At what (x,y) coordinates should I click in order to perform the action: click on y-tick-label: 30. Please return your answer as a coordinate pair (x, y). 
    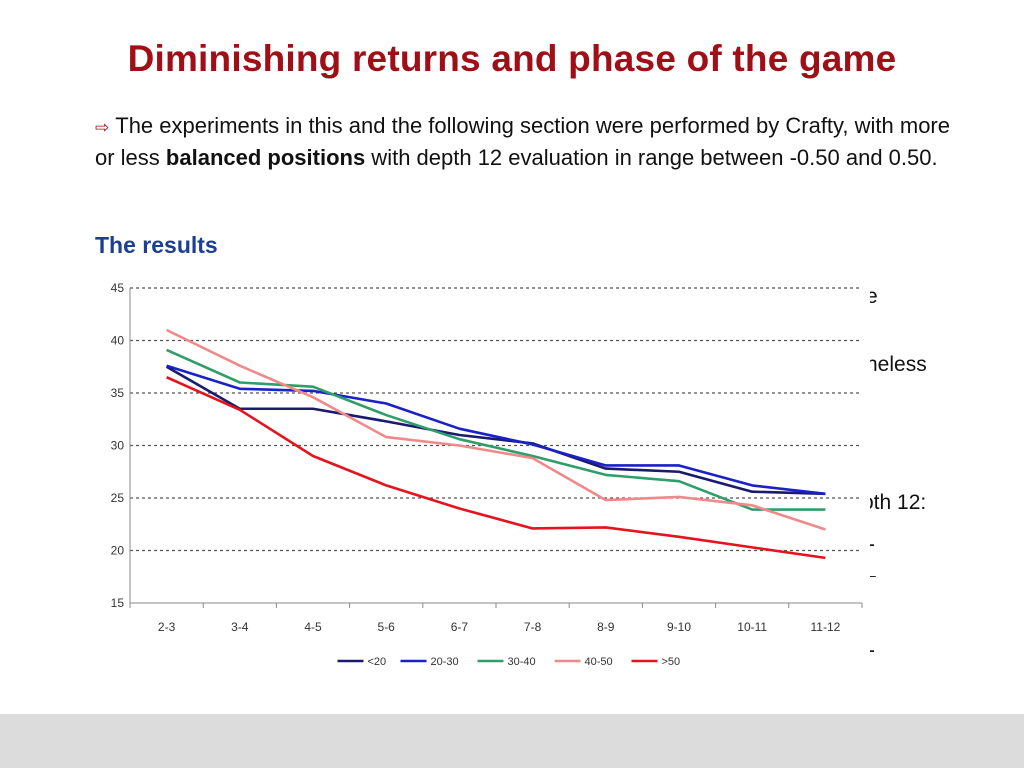
    Looking at the image, I should click on (118, 446).